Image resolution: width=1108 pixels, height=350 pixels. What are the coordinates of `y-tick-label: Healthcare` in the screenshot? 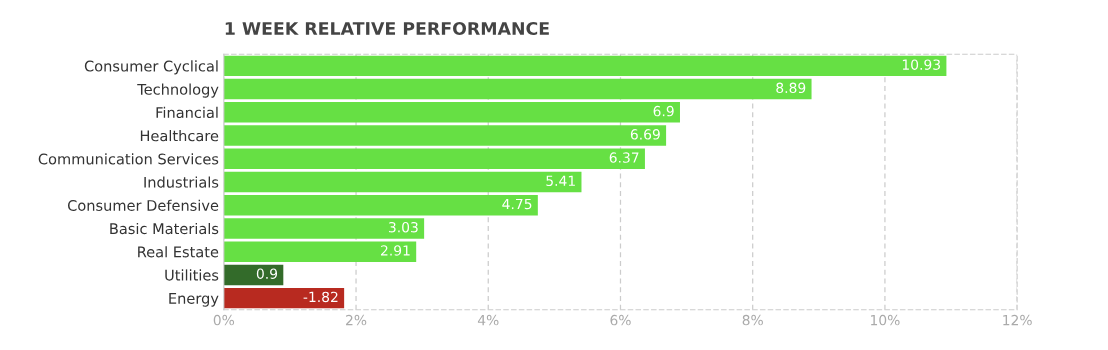 It's located at (179, 136).